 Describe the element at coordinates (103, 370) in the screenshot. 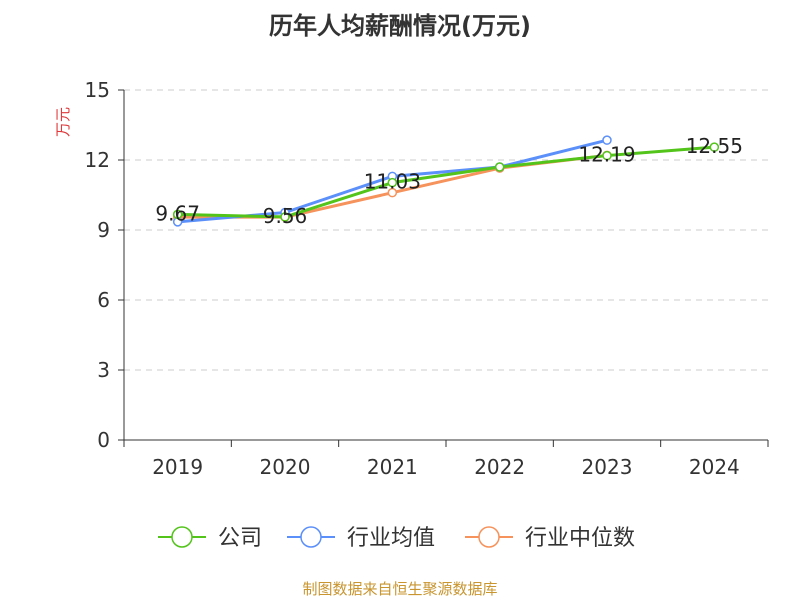

I see `y-tick-label: 3` at that location.